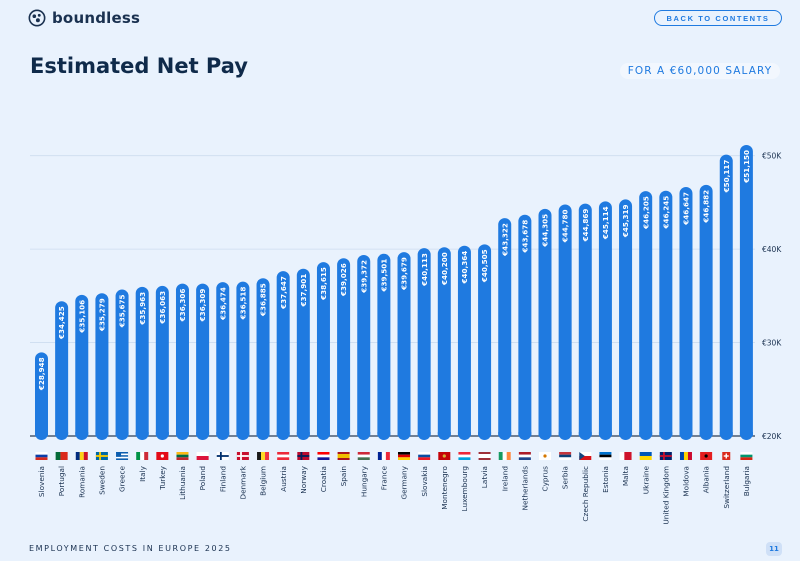 The height and width of the screenshot is (561, 800). I want to click on bar-value-label: €37,901, so click(303, 291).